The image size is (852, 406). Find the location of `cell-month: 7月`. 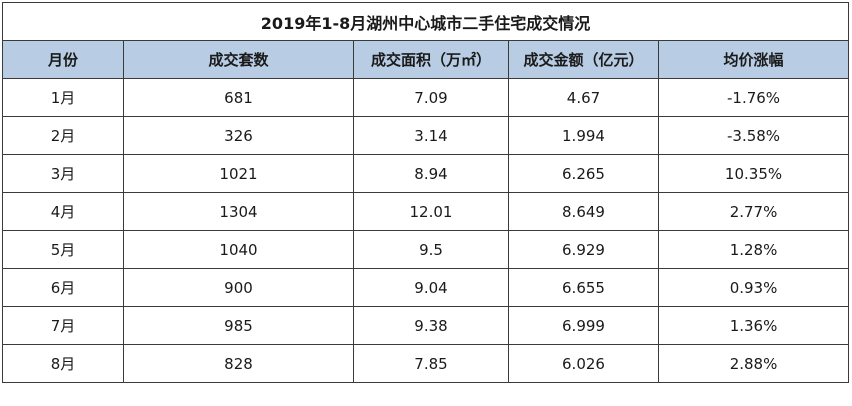

cell-month: 7月 is located at coordinates (63, 325).